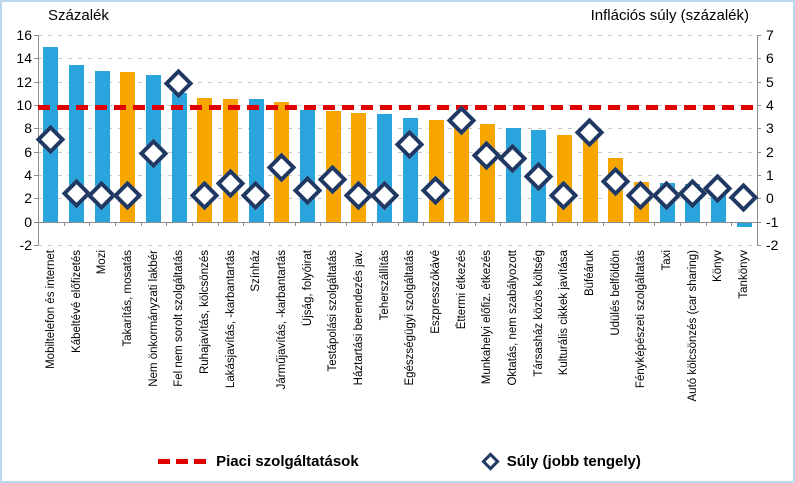  I want to click on category-label: Fényképészeti szolgáltatás, so click(641, 319).